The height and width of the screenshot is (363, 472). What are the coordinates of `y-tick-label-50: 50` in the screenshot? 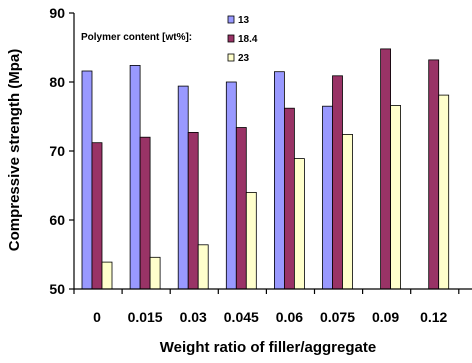 It's located at (57, 289).